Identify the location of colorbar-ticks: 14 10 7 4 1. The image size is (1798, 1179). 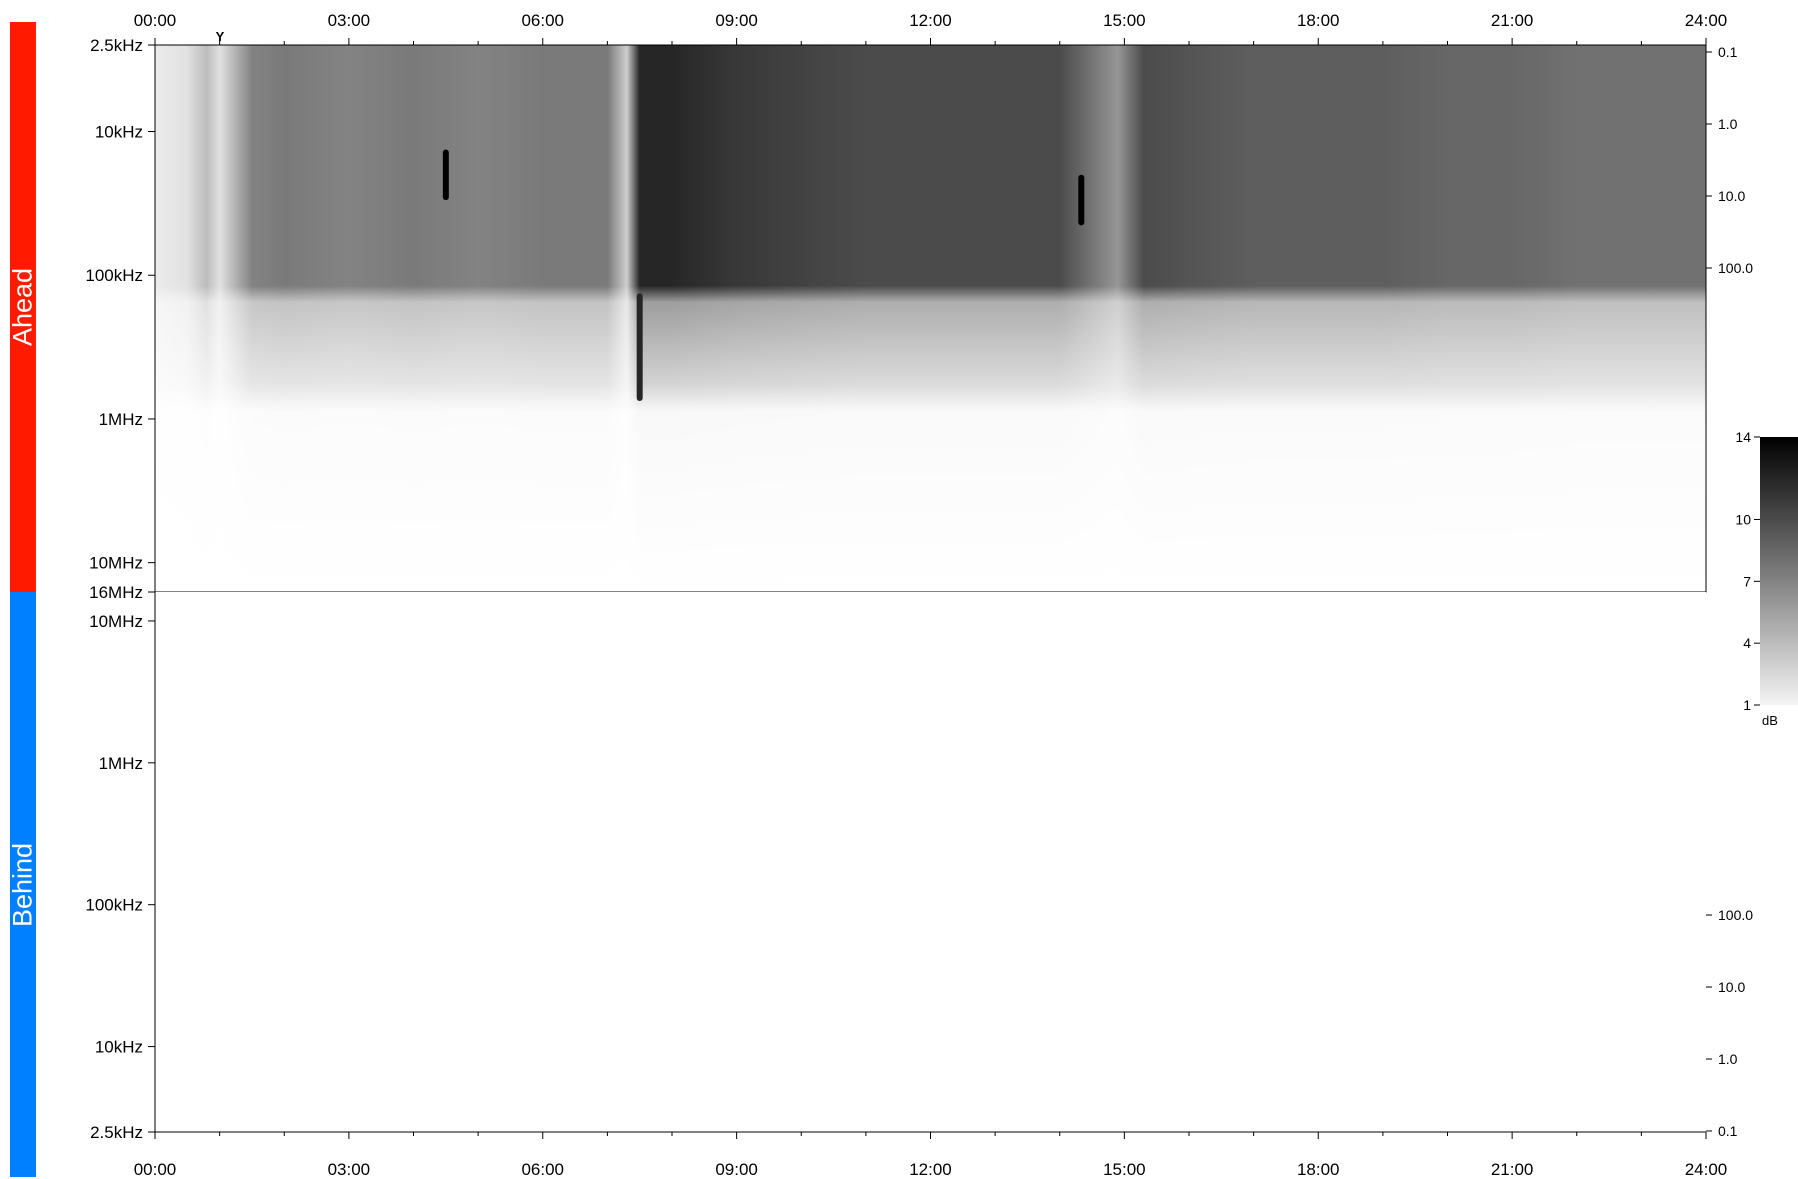
(1747, 571).